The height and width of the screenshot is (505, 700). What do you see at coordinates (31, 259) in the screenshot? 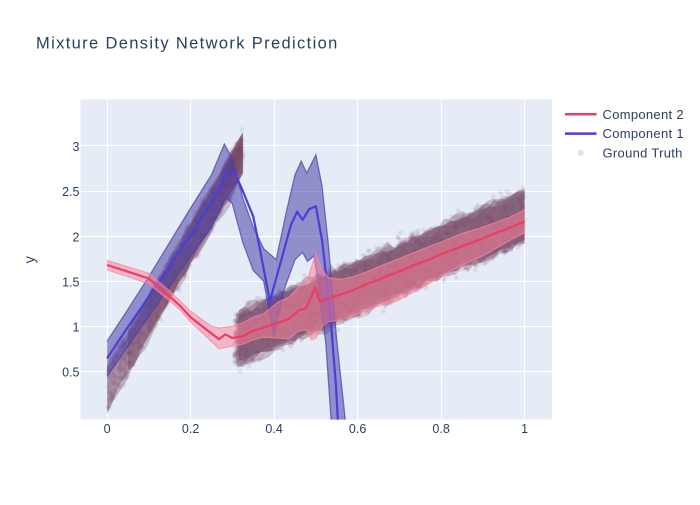
I see `svg-text: y` at bounding box center [31, 259].